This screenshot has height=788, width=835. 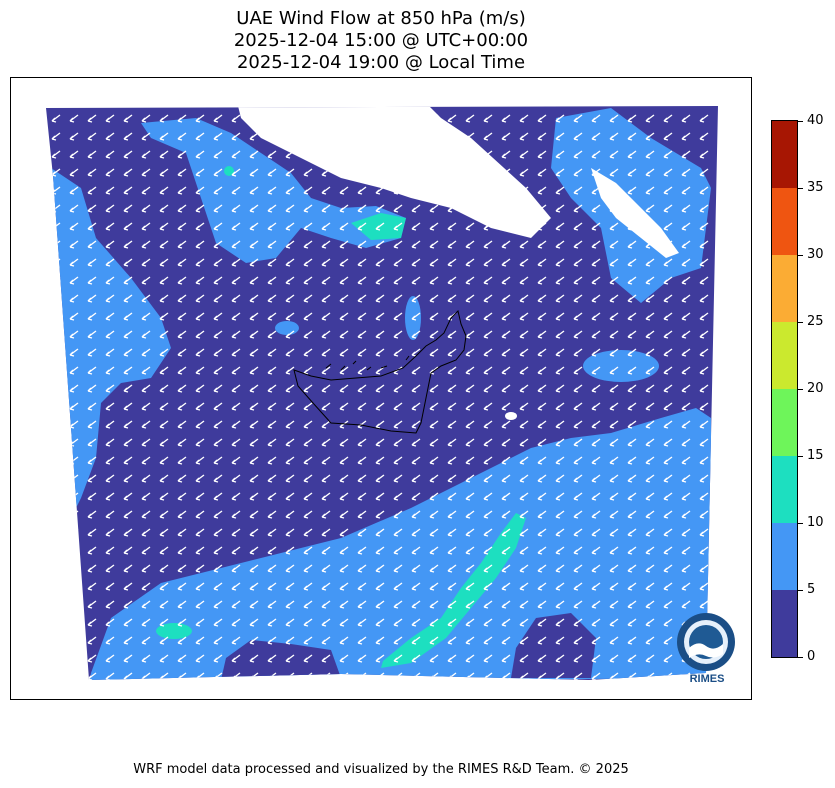 I want to click on rimes-logo-text: RIMES, so click(x=707, y=679).